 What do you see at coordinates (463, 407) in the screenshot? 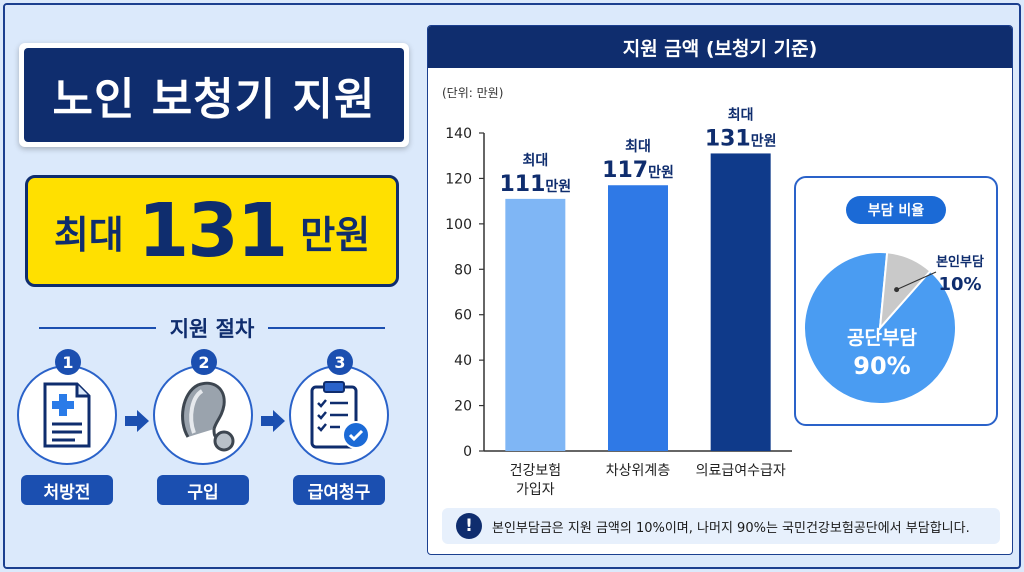
I see `y-tick-label: 20` at bounding box center [463, 407].